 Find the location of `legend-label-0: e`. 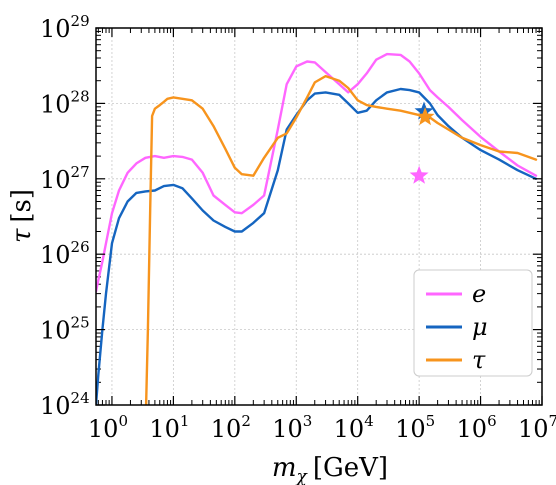

legend-label-0: e is located at coordinates (479, 294).